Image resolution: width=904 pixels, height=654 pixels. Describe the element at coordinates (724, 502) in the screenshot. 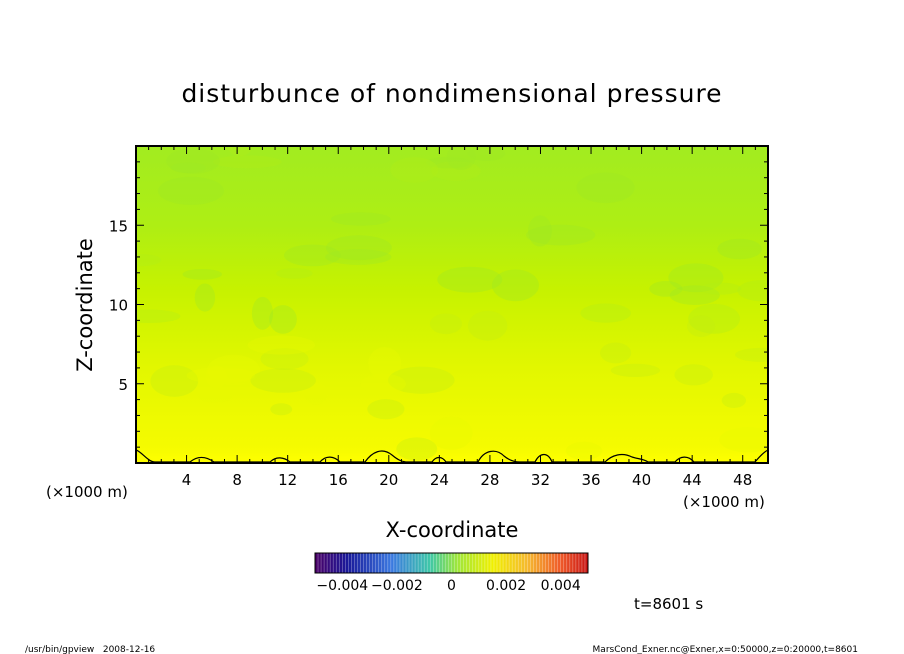

I see `x-unit-right: (×1000 m)` at that location.